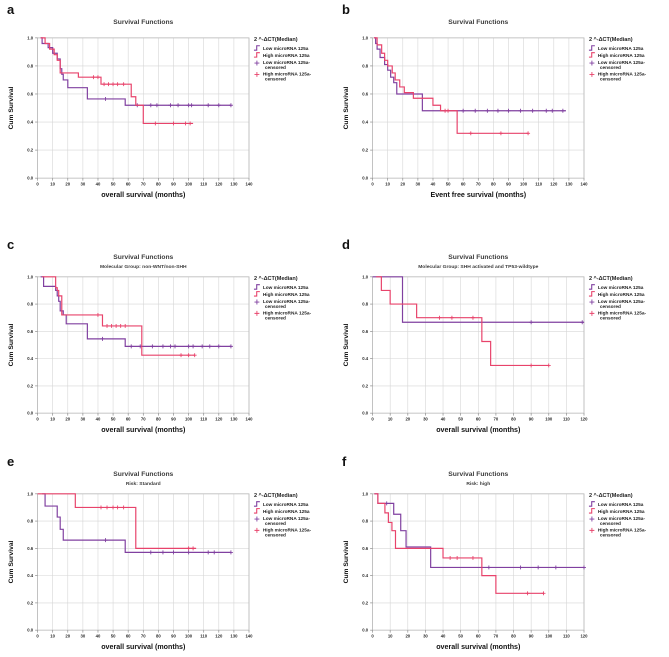  What do you see at coordinates (611, 496) in the screenshot?
I see `svg-text: 2 ^-ΔCT(Median)` at bounding box center [611, 496].